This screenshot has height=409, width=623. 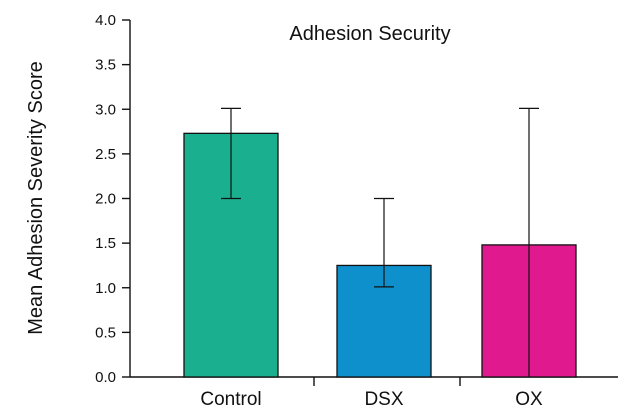 I want to click on y-tick-label: 2.0, so click(x=105, y=199).